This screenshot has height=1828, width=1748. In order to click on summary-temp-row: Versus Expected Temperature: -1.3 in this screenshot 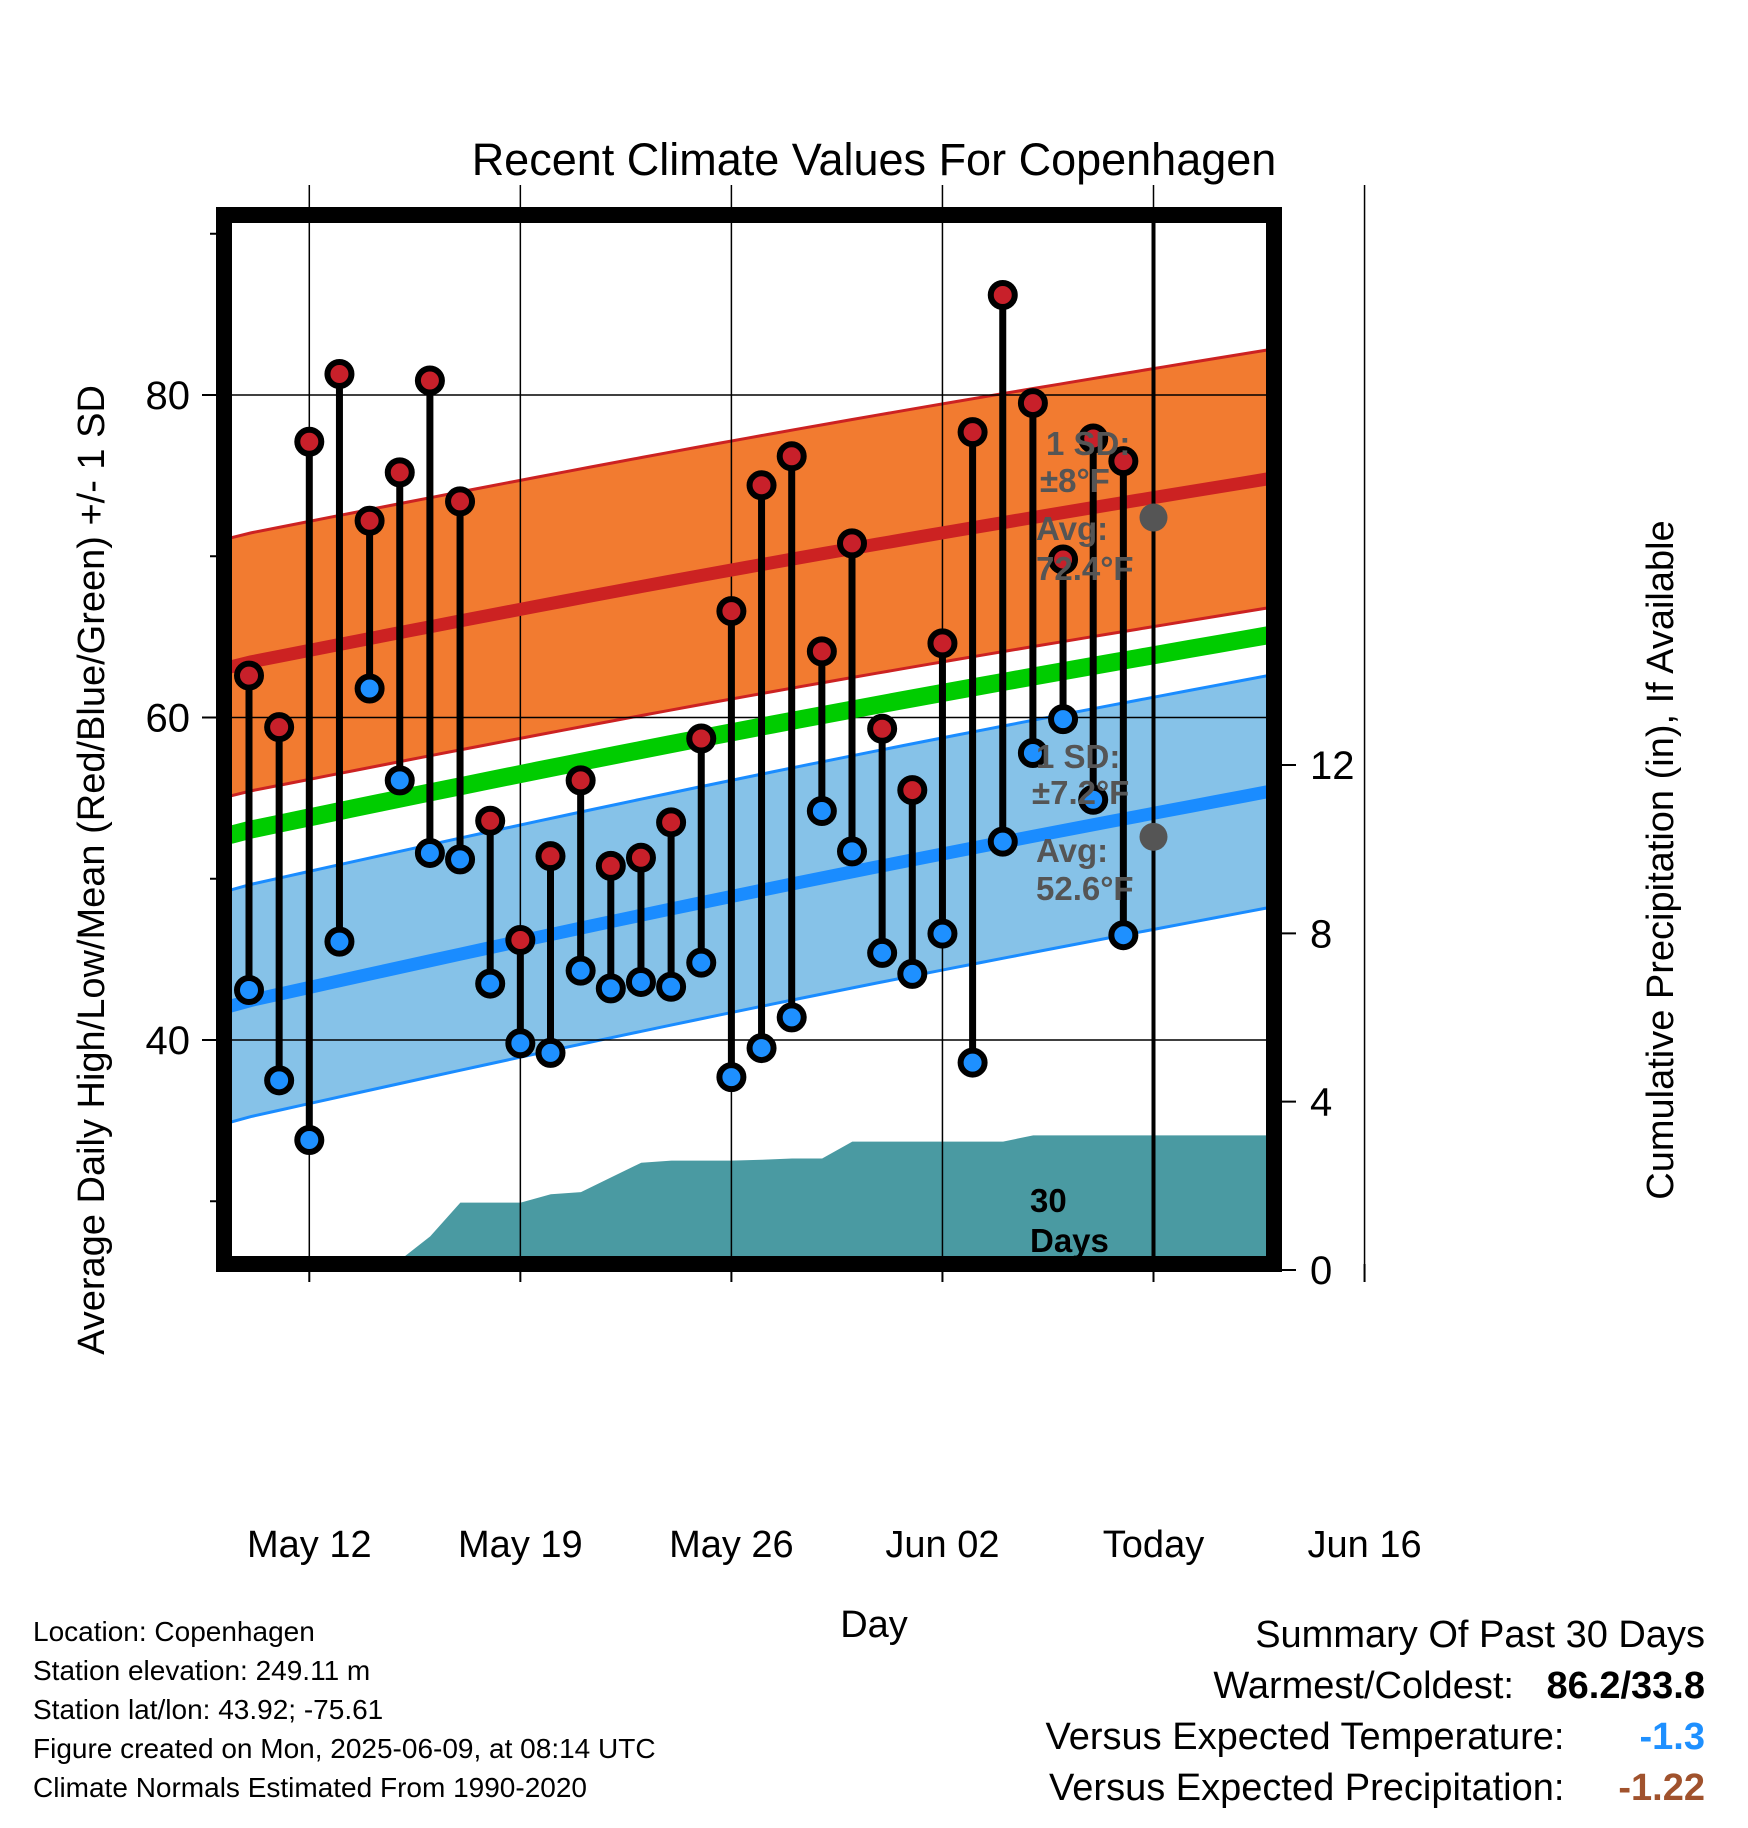, I will do `click(1375, 1737)`.